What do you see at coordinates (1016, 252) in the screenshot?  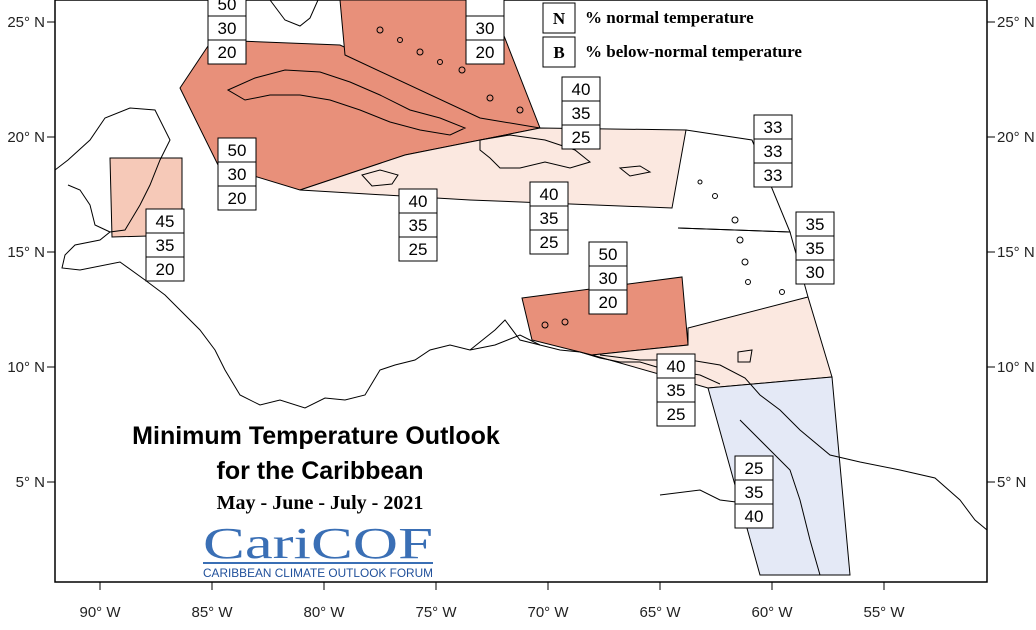 I see `lat-label-right: 15° N` at bounding box center [1016, 252].